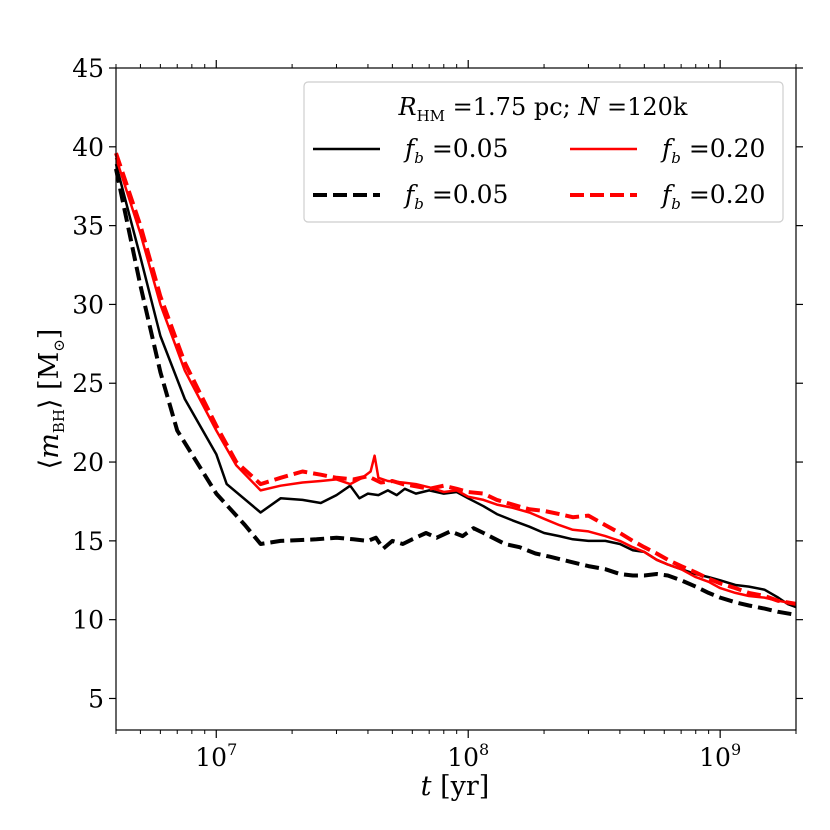  What do you see at coordinates (88, 620) in the screenshot?
I see `y-tick-label: 10` at bounding box center [88, 620].